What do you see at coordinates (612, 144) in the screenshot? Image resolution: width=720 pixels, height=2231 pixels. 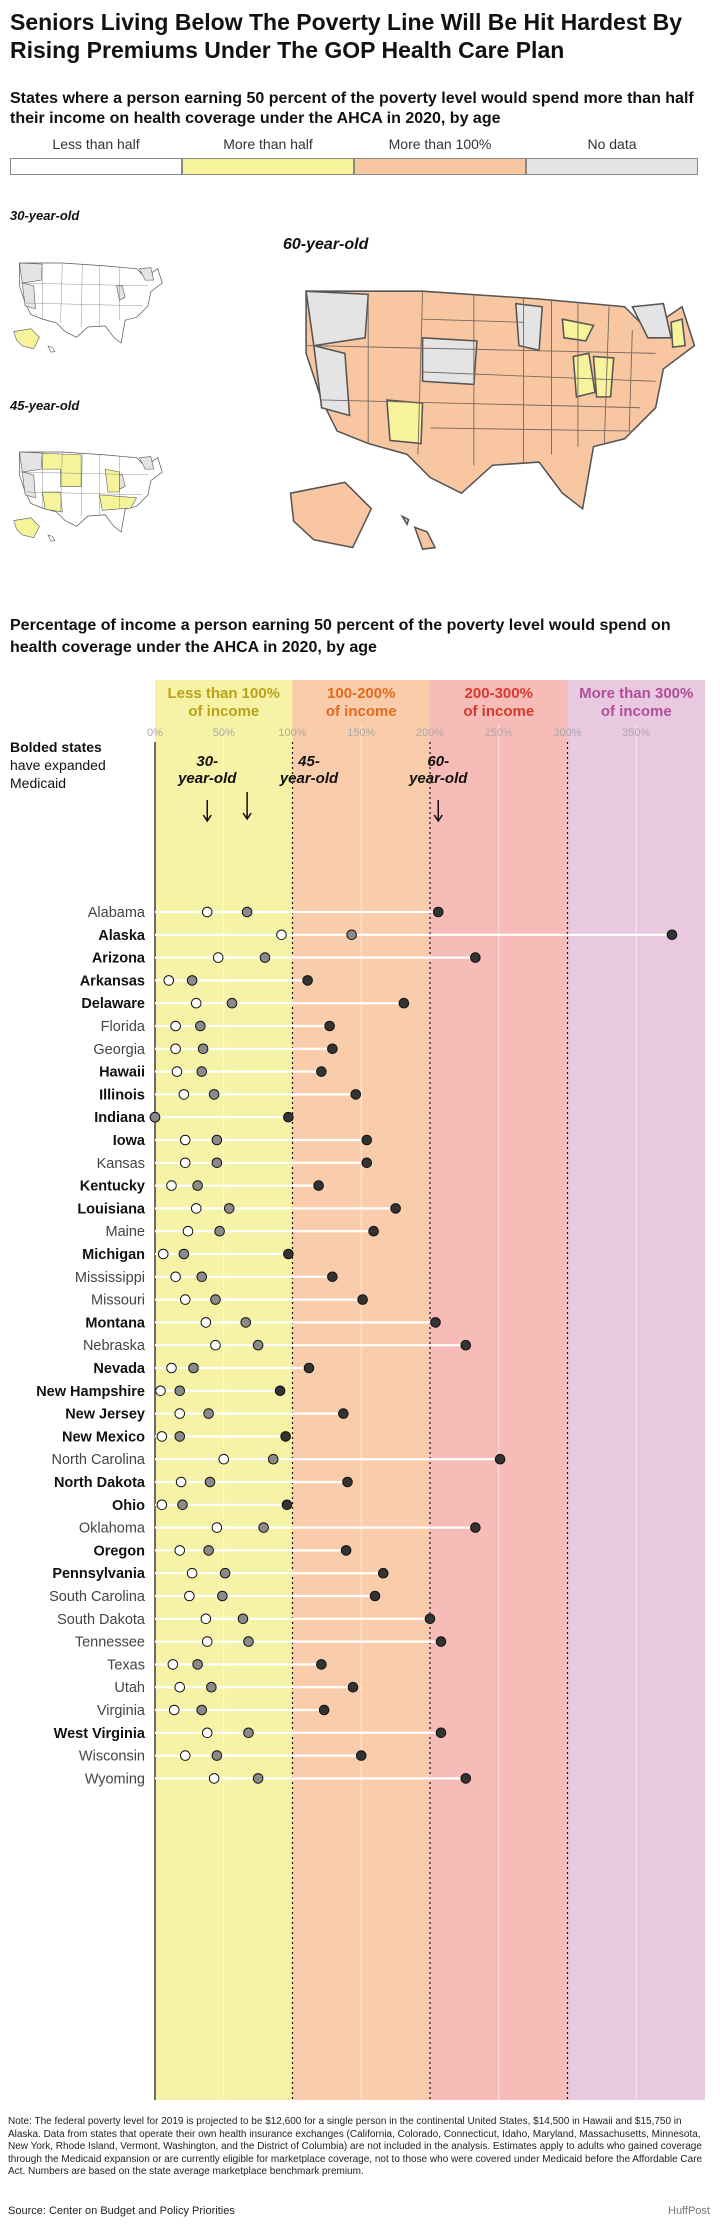 I see `legend-label-no-data: No data` at bounding box center [612, 144].